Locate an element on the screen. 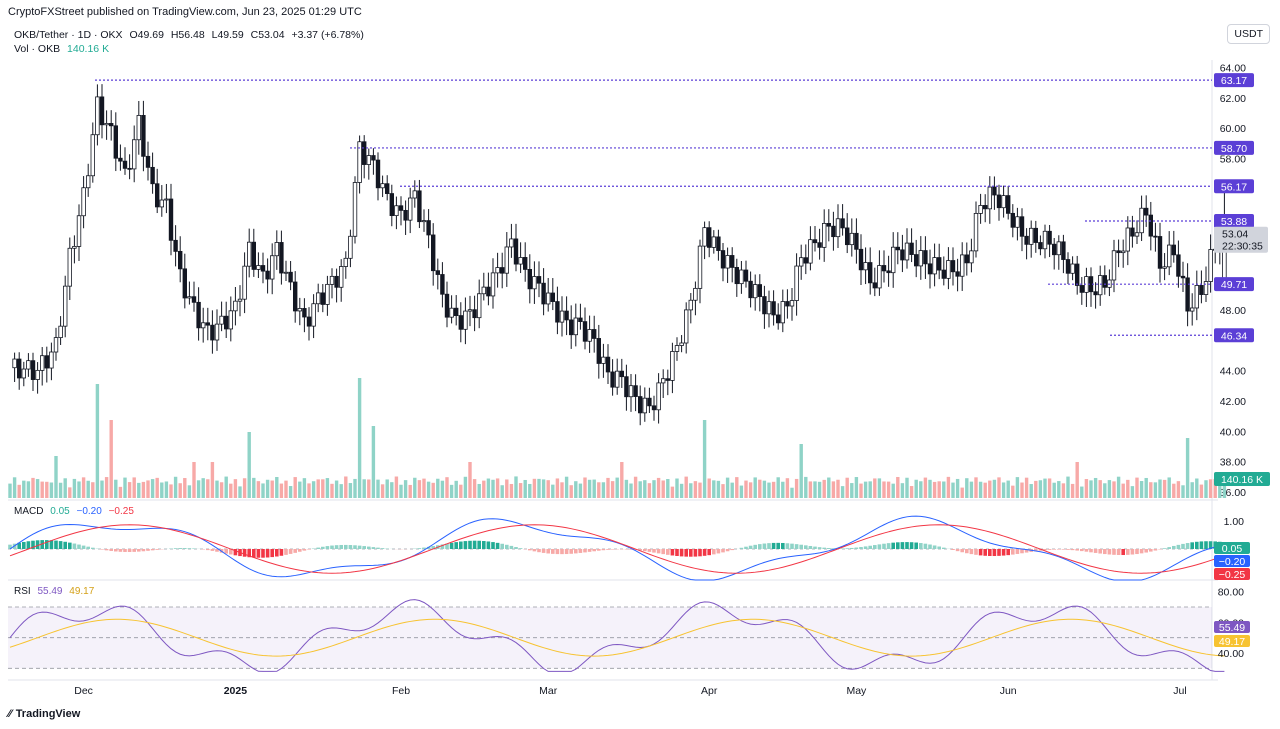 This screenshot has height=729, width=1280. price-tick-label: 36.00 is located at coordinates (1233, 493).